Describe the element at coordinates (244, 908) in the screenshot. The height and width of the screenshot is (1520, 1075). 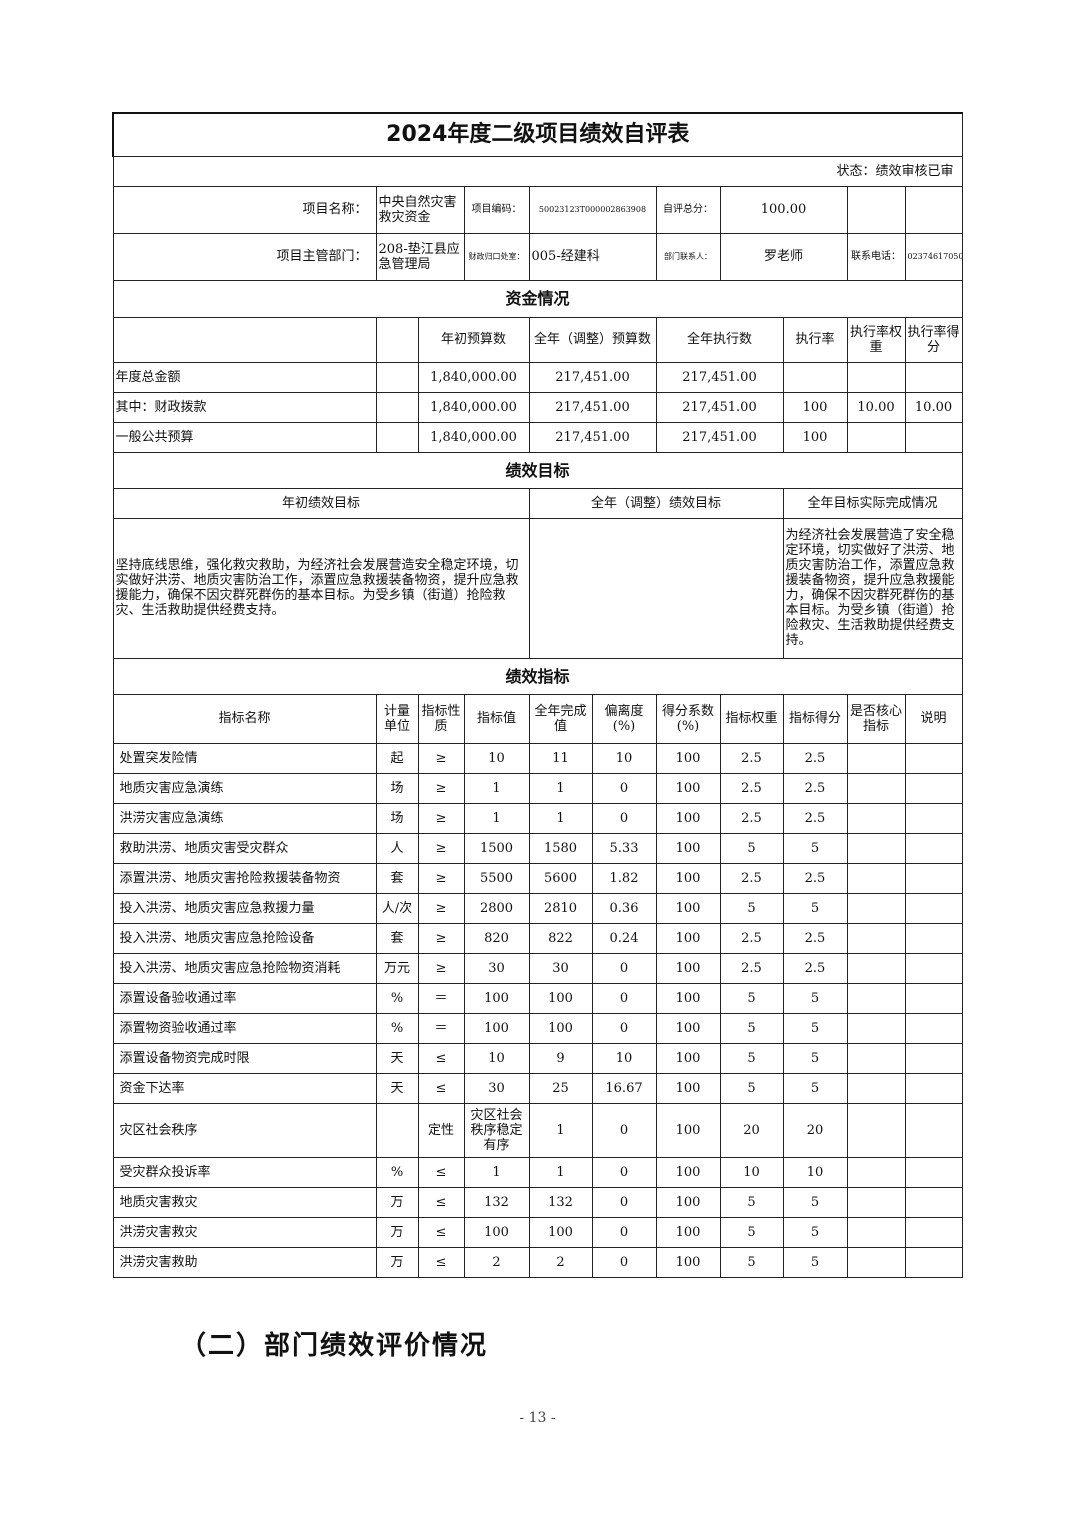
I see `indicator-name: 投入洪涝、地质灾害应急救援力量` at that location.